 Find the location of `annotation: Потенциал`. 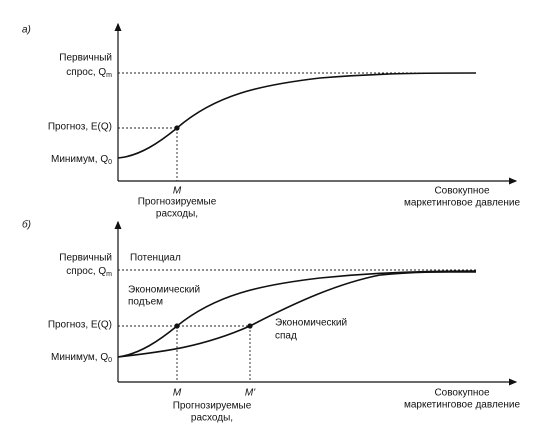

annotation: Потенциал is located at coordinates (155, 258).